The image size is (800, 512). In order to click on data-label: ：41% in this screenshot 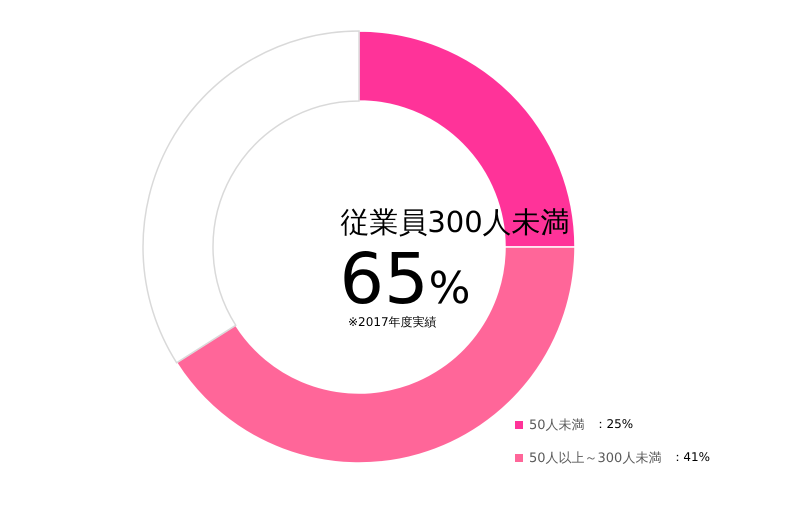, I will do `click(690, 457)`.